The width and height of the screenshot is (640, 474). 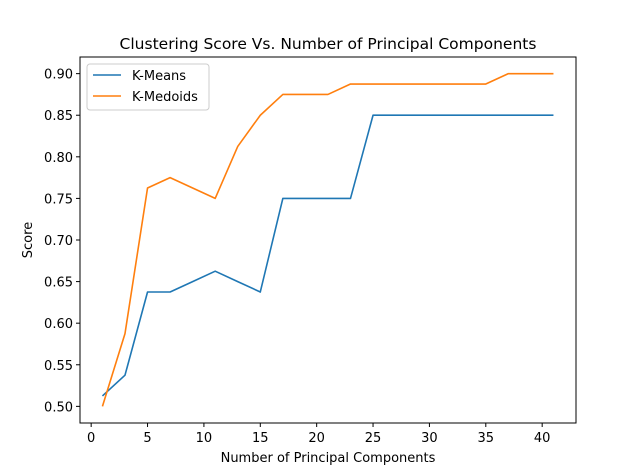 I want to click on y-tick-label: 0.80, so click(x=58, y=158).